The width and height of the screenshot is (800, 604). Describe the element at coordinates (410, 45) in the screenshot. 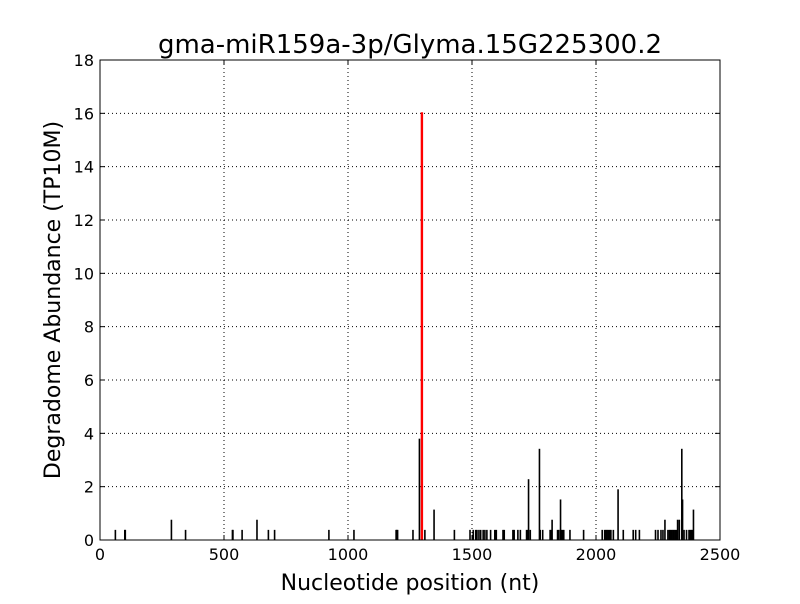

I see `chart-title: gma-miR159a-3p/Glyma.15G225300.2` at that location.